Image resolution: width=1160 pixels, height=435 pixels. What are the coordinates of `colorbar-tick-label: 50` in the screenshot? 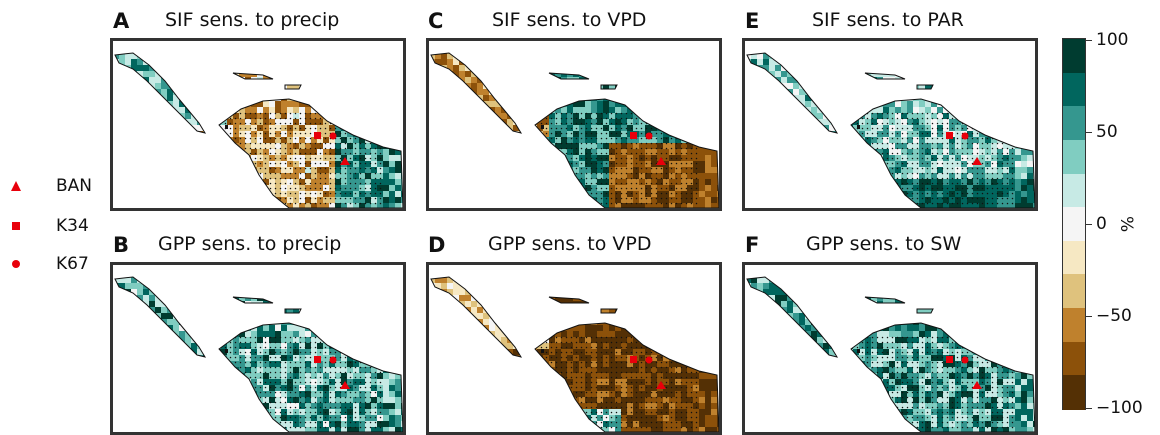 It's located at (1107, 132).